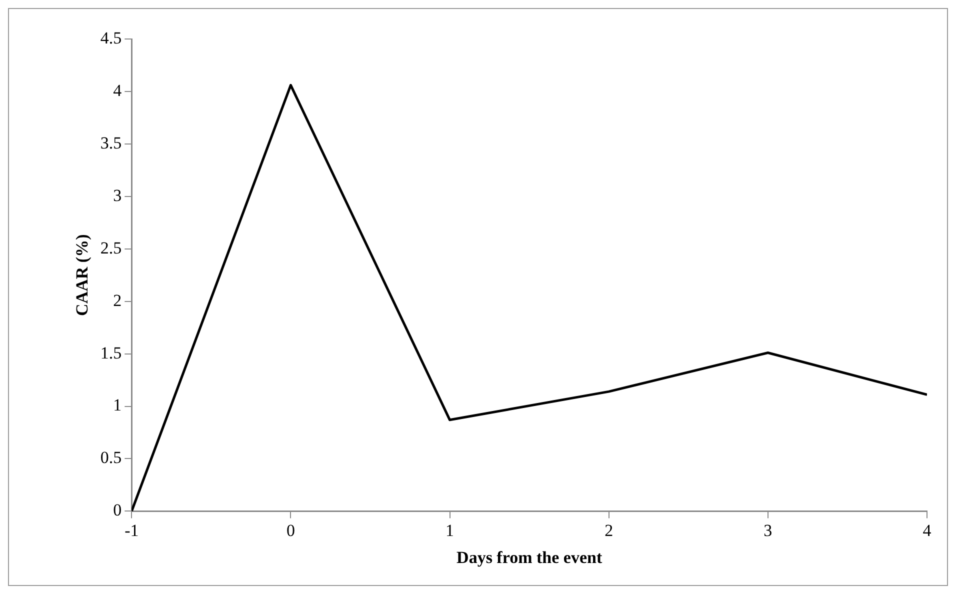  What do you see at coordinates (111, 38) in the screenshot?
I see `y-tick-label: 4.5` at bounding box center [111, 38].